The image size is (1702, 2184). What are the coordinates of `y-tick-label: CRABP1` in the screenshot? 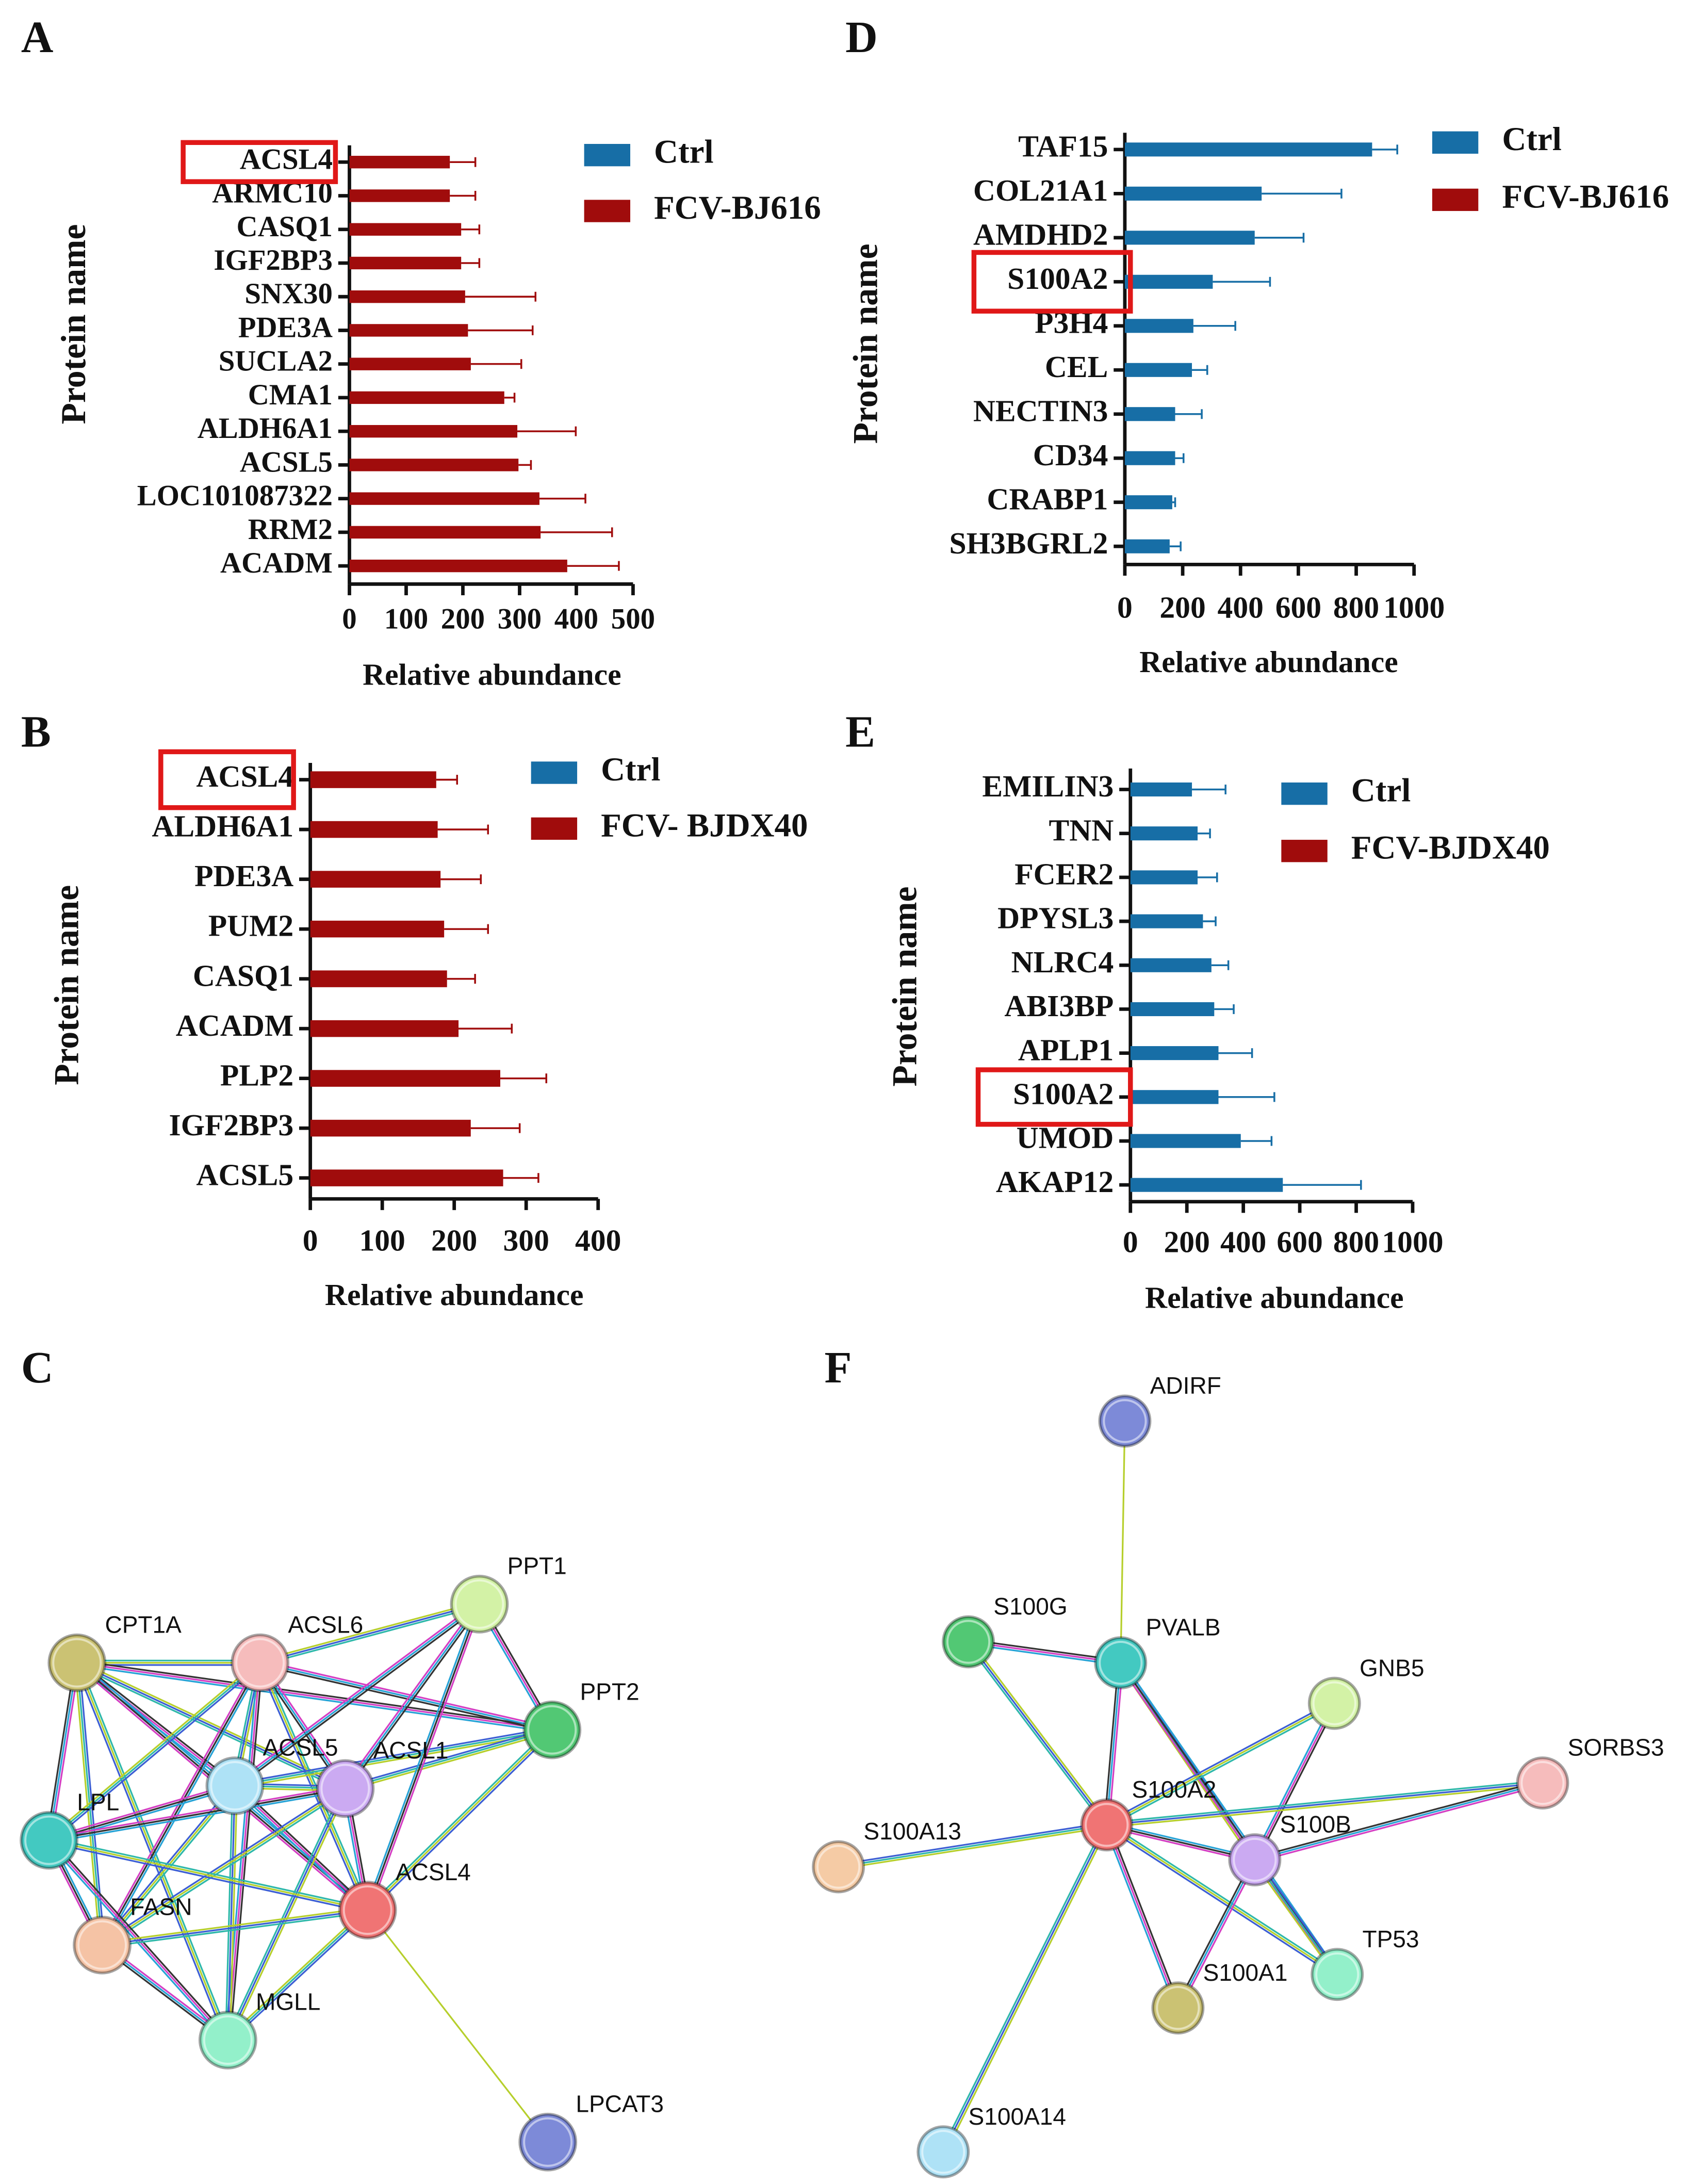 It's located at (1047, 499).